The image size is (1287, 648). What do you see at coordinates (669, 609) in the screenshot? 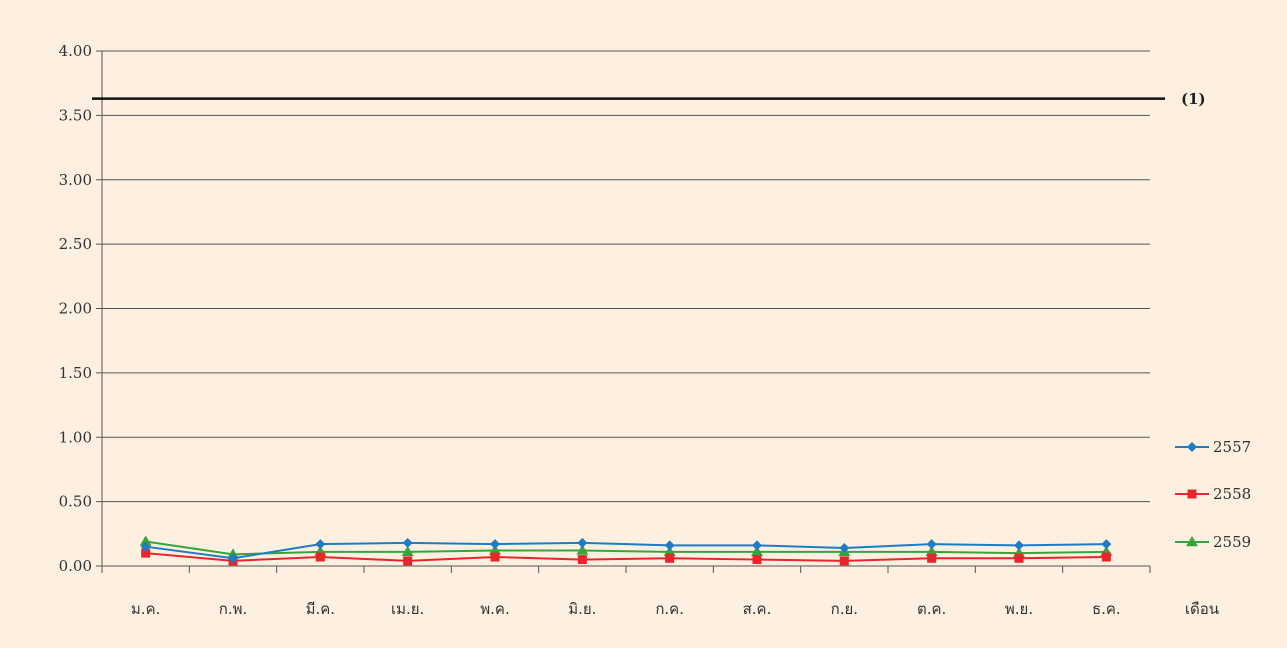
I see `x-tick-label: ก.ค.` at bounding box center [669, 609].